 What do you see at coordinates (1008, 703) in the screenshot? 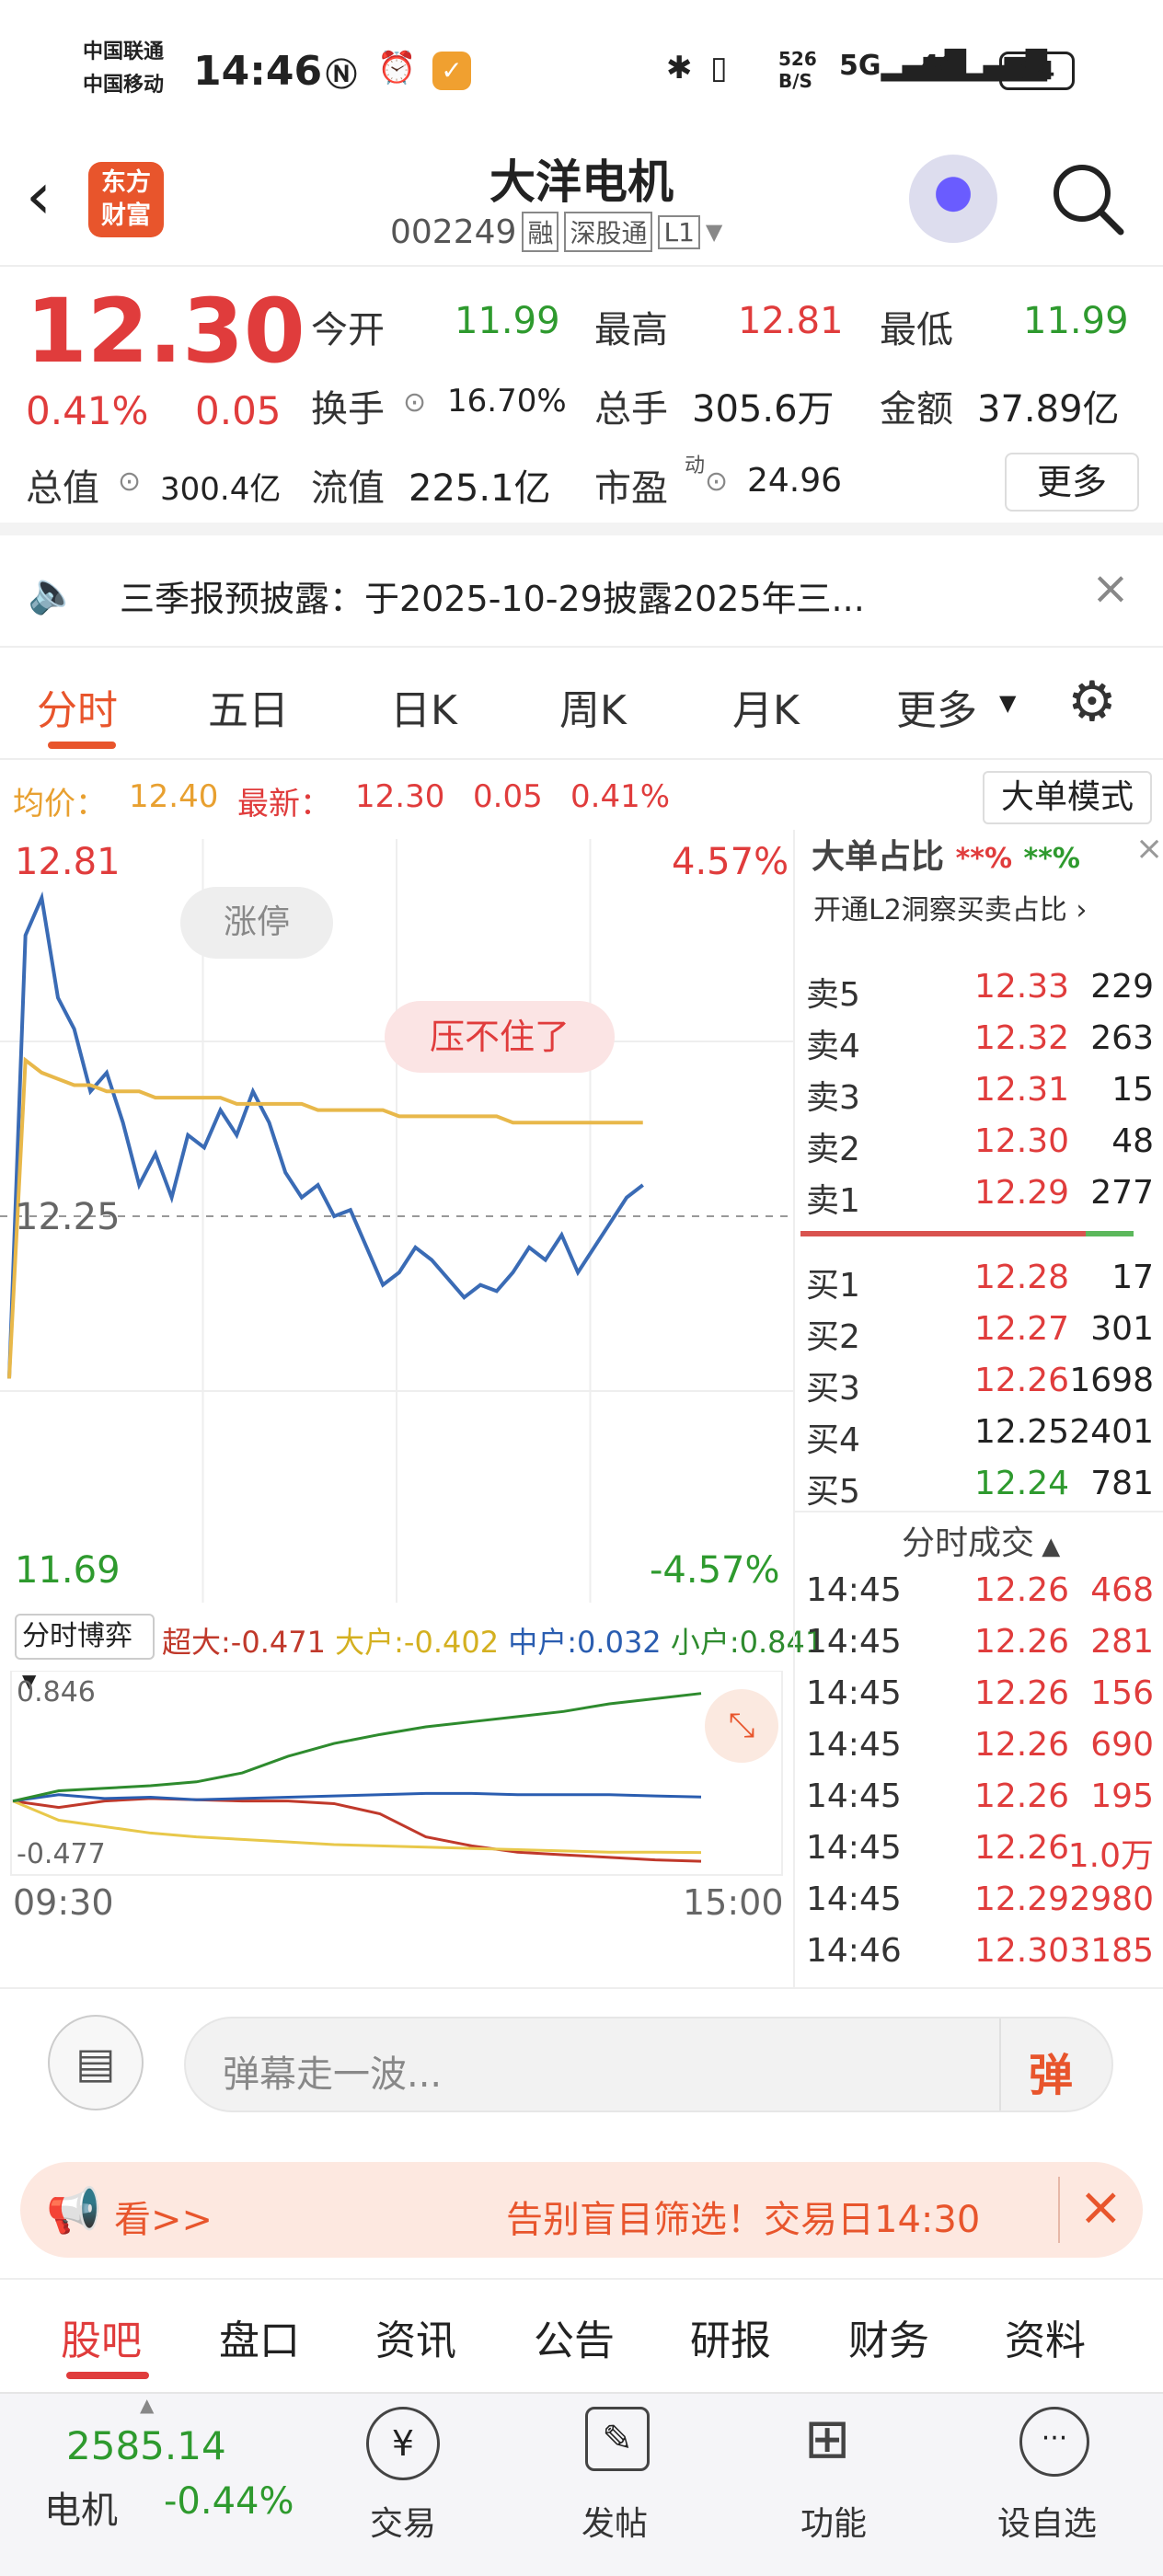
I see `chevron-down-icon: ▼` at bounding box center [1008, 703].